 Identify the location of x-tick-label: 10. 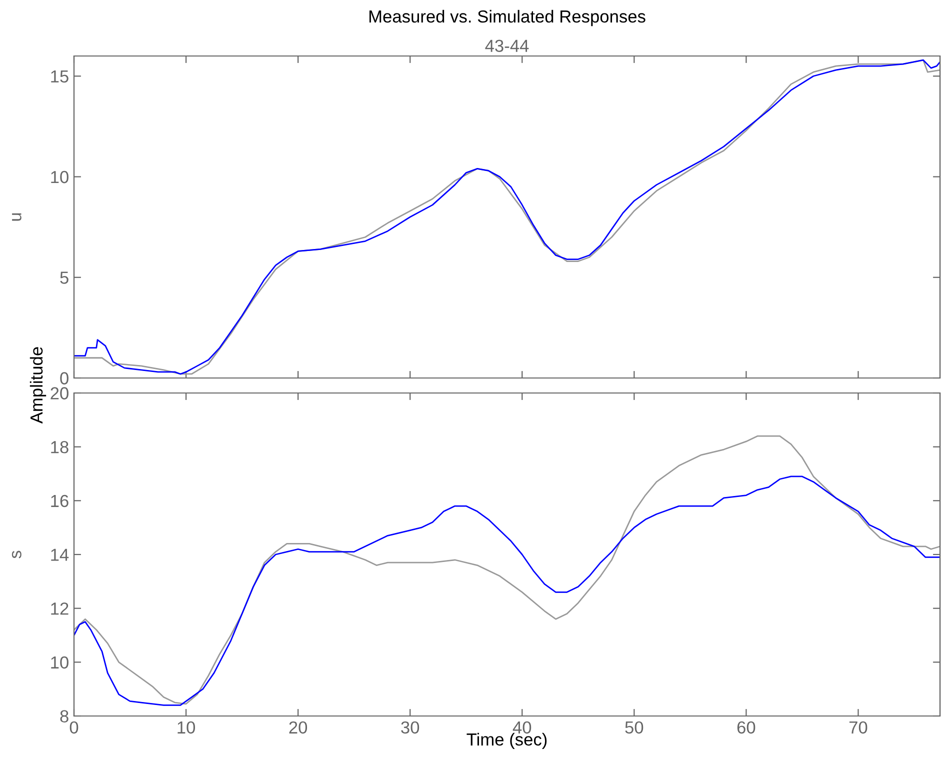
(187, 727).